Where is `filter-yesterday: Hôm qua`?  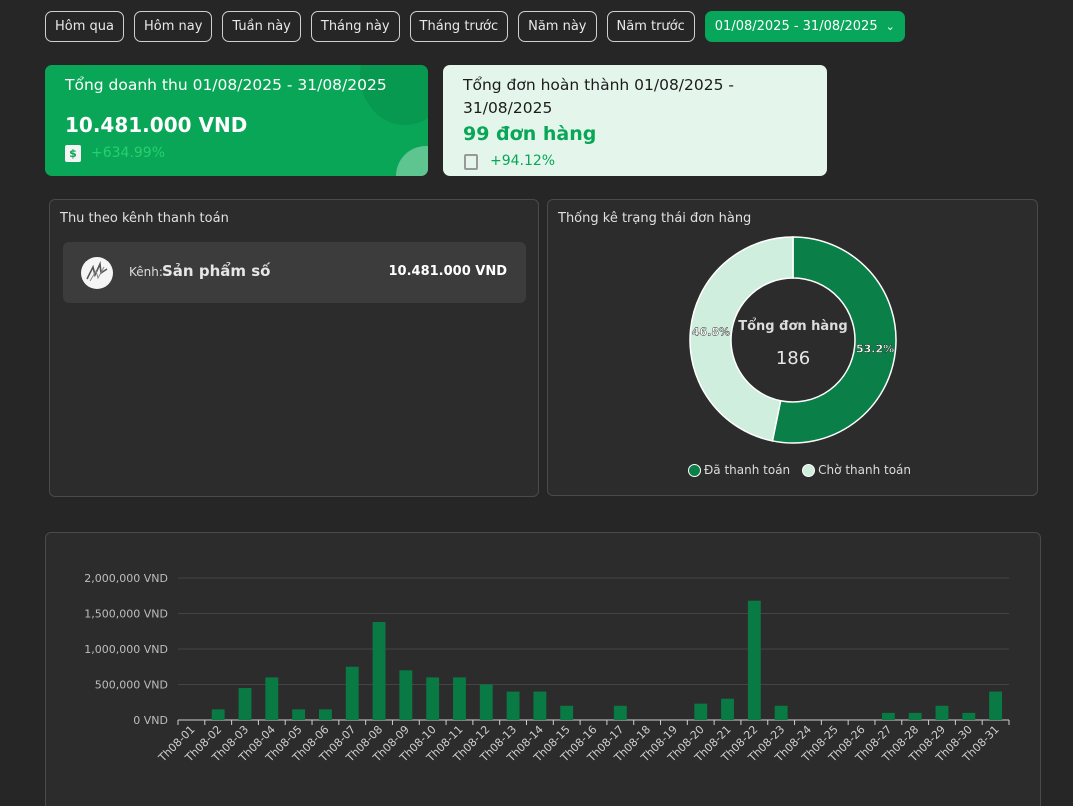 filter-yesterday: Hôm qua is located at coordinates (84, 26).